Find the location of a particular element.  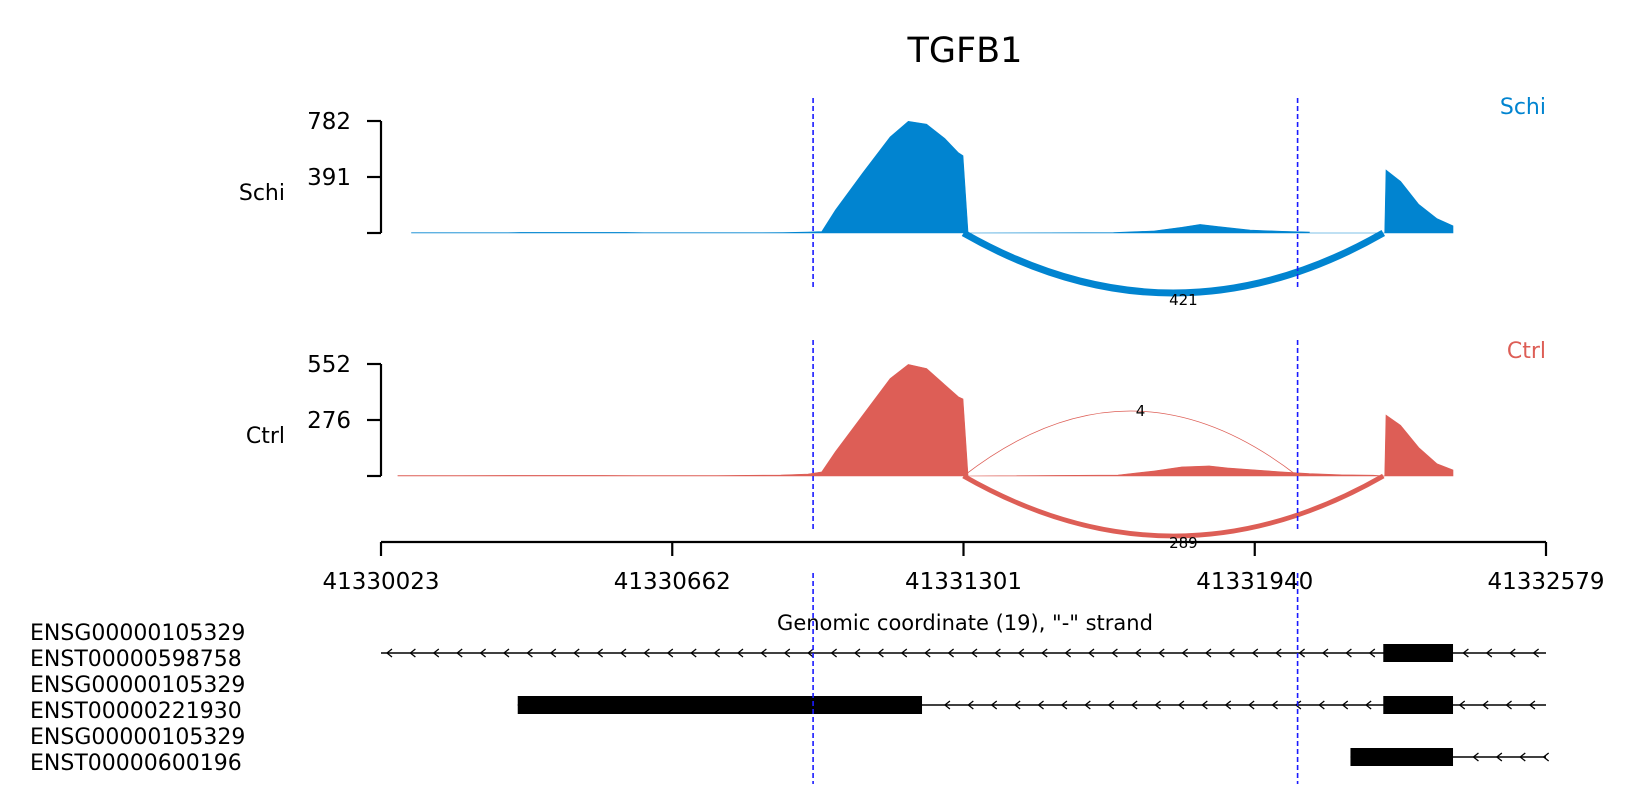

chart-title: TGFB1 is located at coordinates (965, 51).